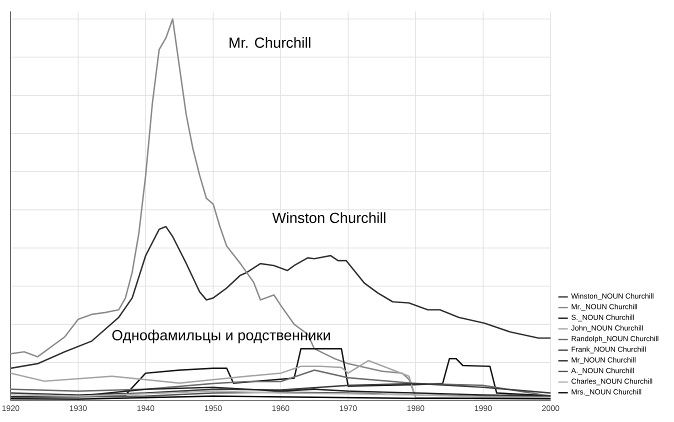 This screenshot has width=674, height=422. I want to click on x-tick-label: 1960, so click(281, 408).